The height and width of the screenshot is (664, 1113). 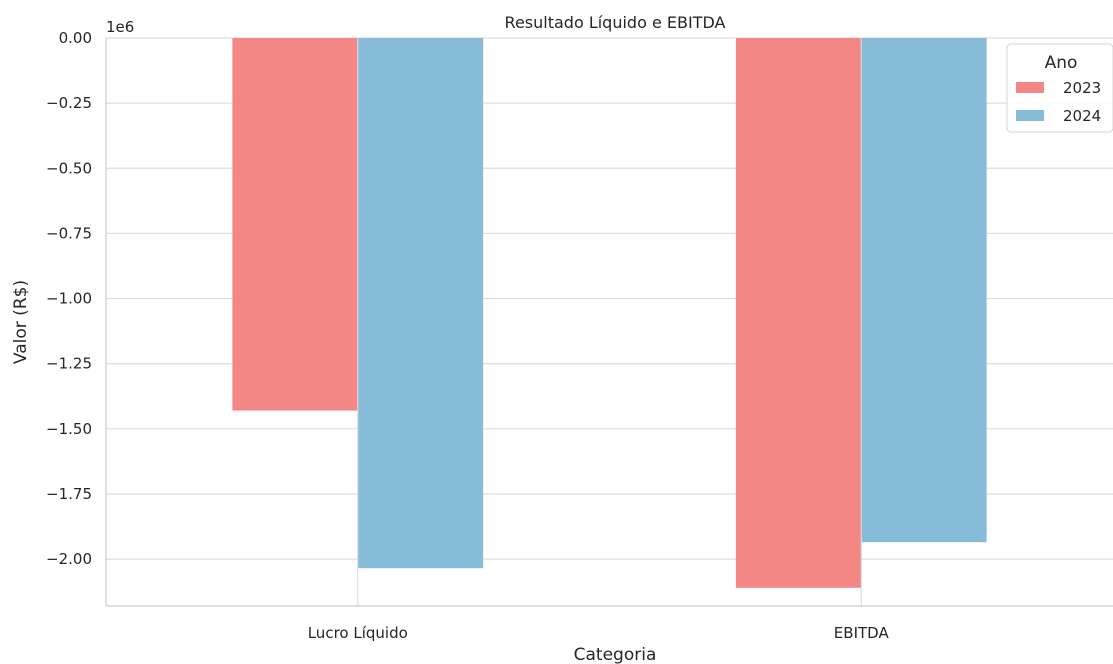 I want to click on legend-swatch-2024, so click(x=1030, y=115).